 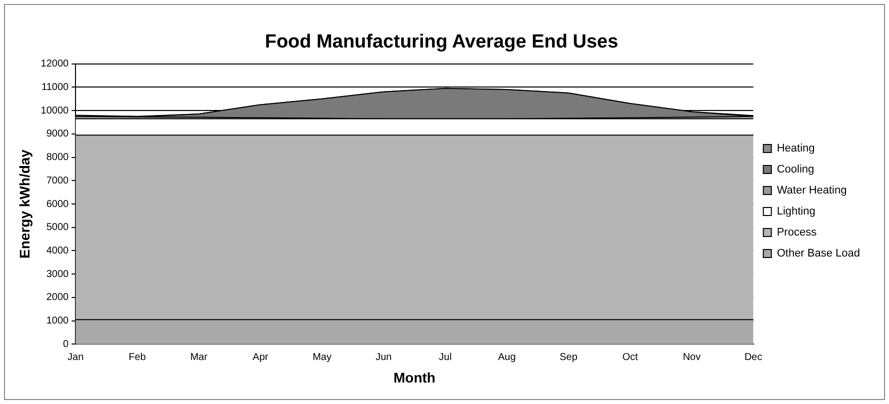 What do you see at coordinates (441, 42) in the screenshot?
I see `chart-title: Food Manufacturing Average End Uses` at bounding box center [441, 42].